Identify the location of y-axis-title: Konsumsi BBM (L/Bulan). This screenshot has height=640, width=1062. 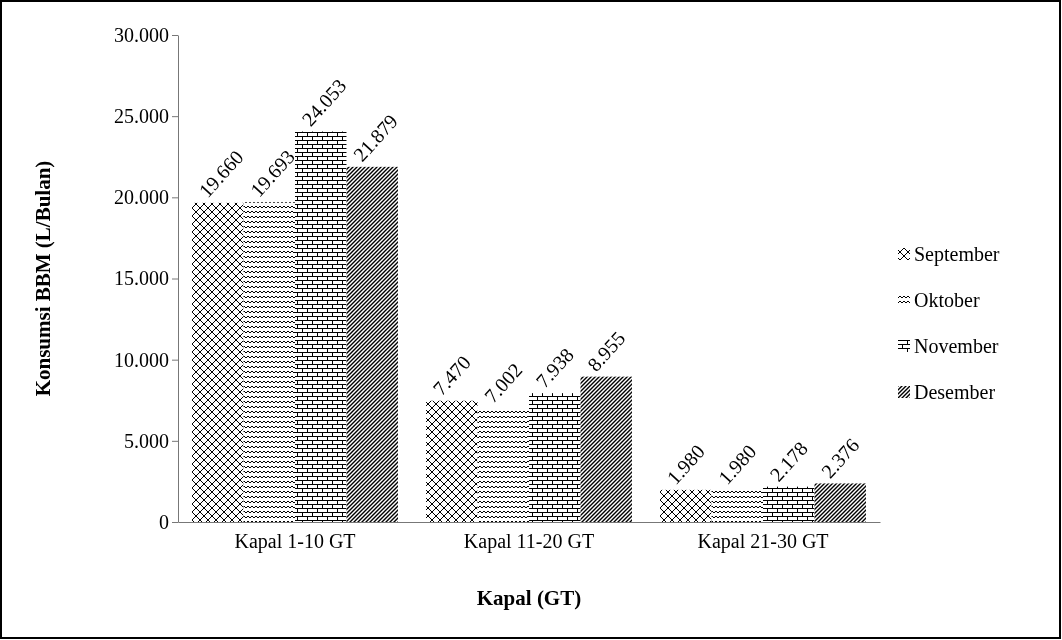
(43, 278).